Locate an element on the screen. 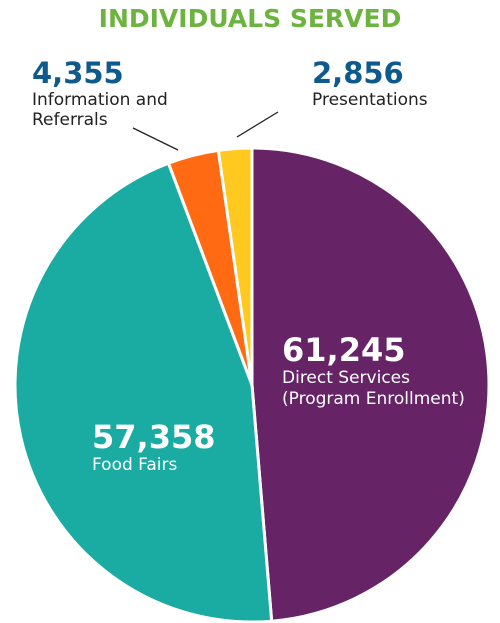  category-label: Direct Services (Program Enrollment) is located at coordinates (373, 388).